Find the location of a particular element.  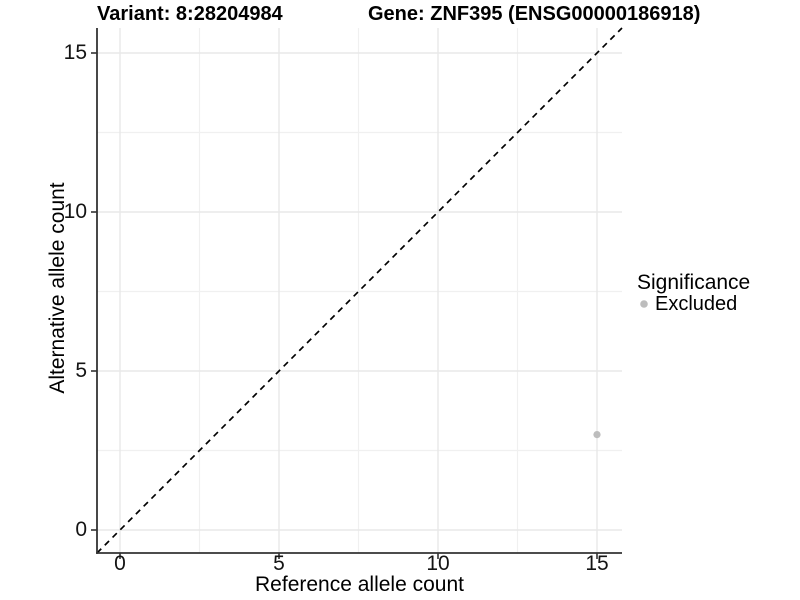

plot-title-variant: Variant: 8:28204984 is located at coordinates (190, 14).